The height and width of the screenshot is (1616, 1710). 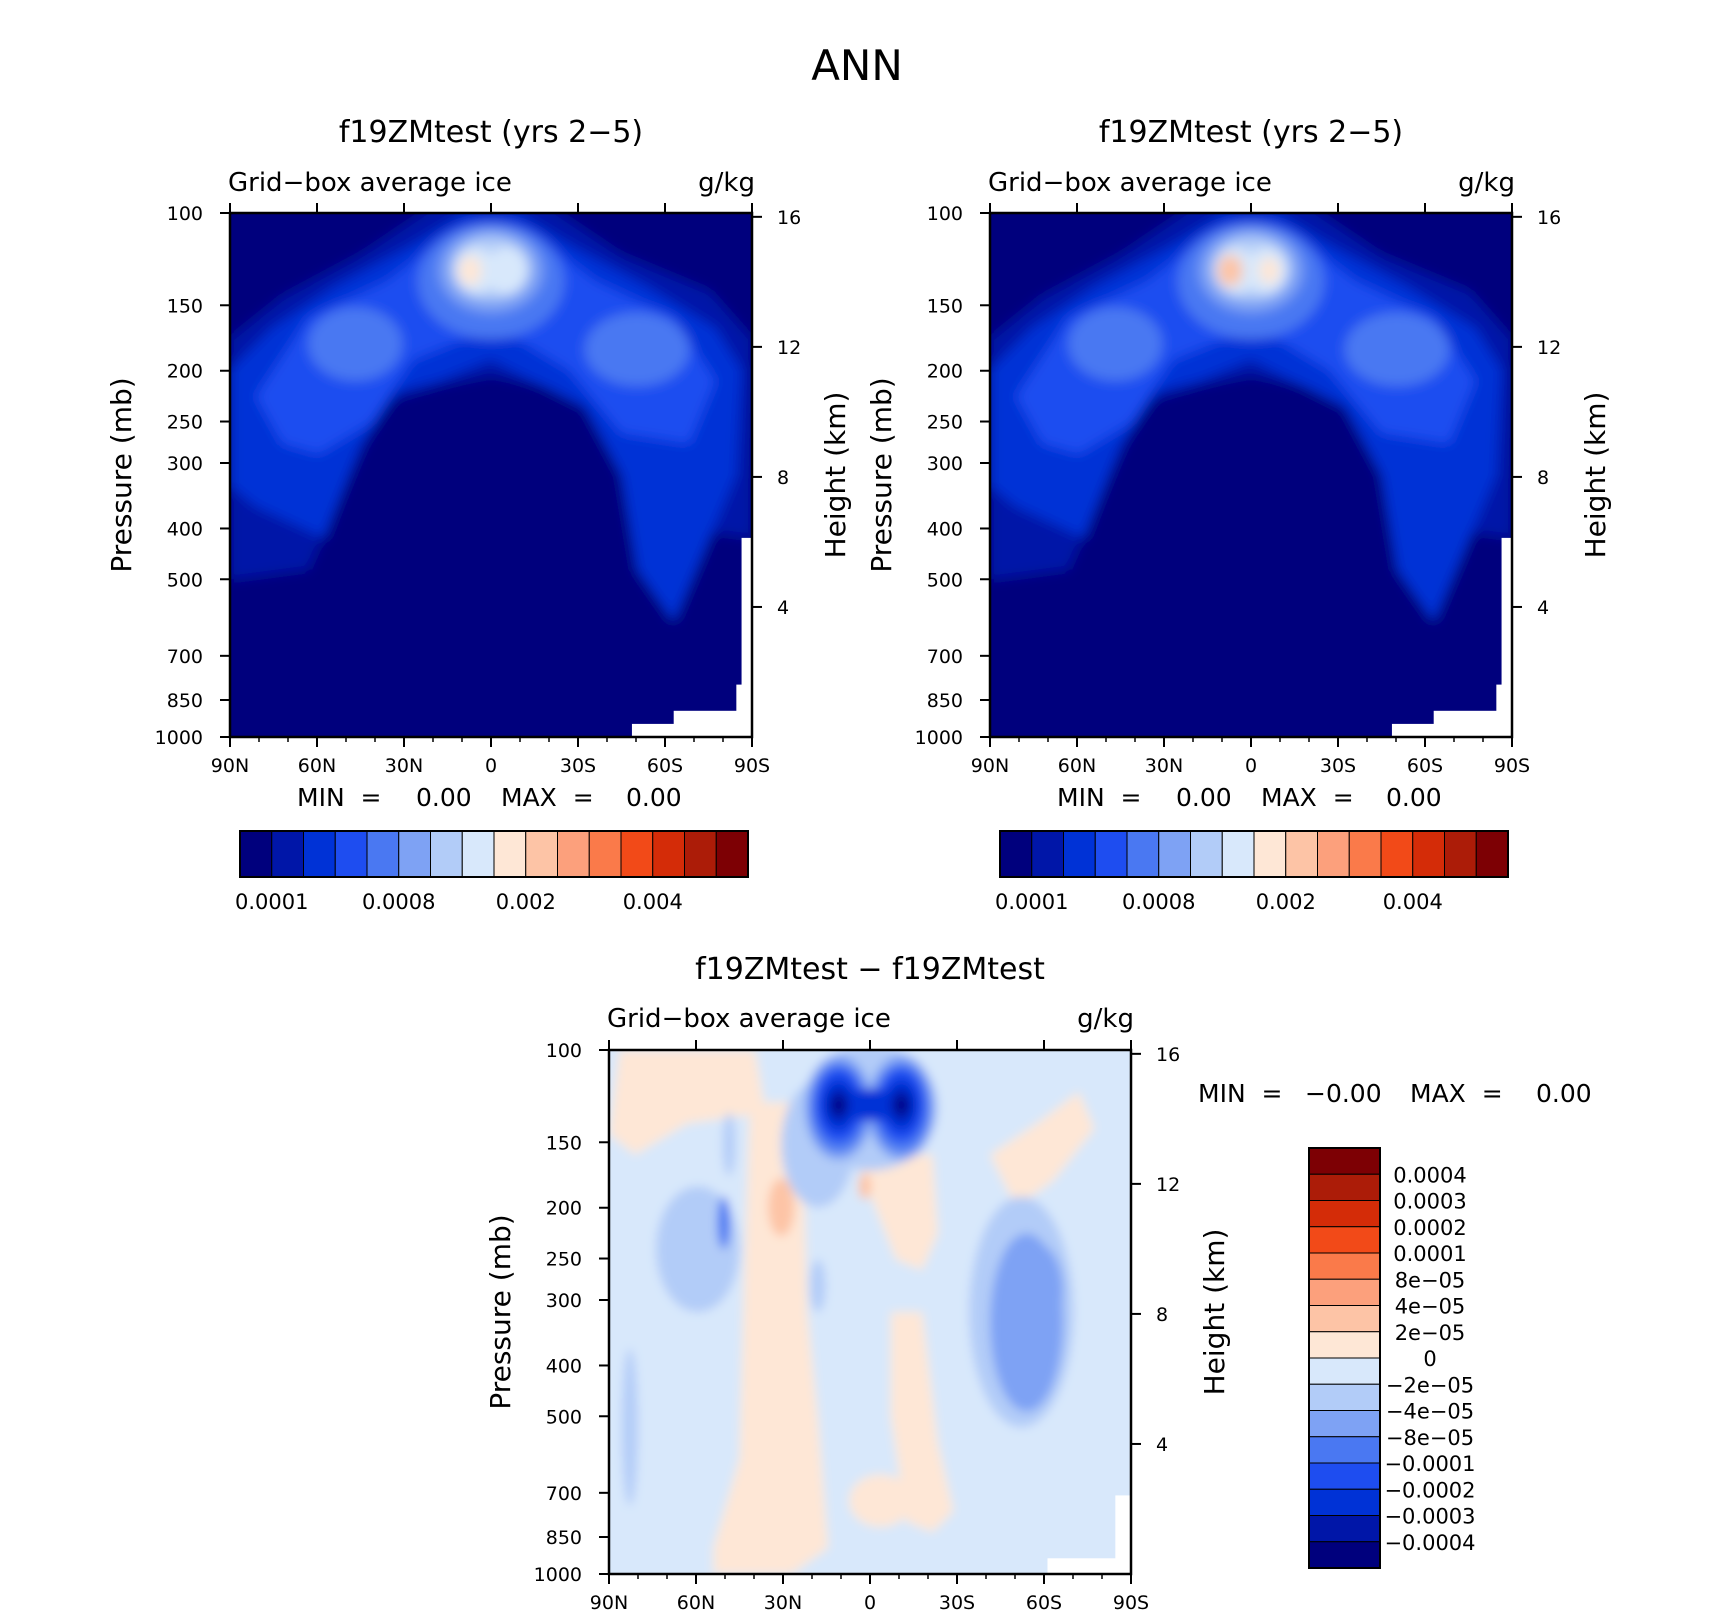 I want to click on panel-3-ylabel: Pressure (mb), so click(x=500, y=1311).